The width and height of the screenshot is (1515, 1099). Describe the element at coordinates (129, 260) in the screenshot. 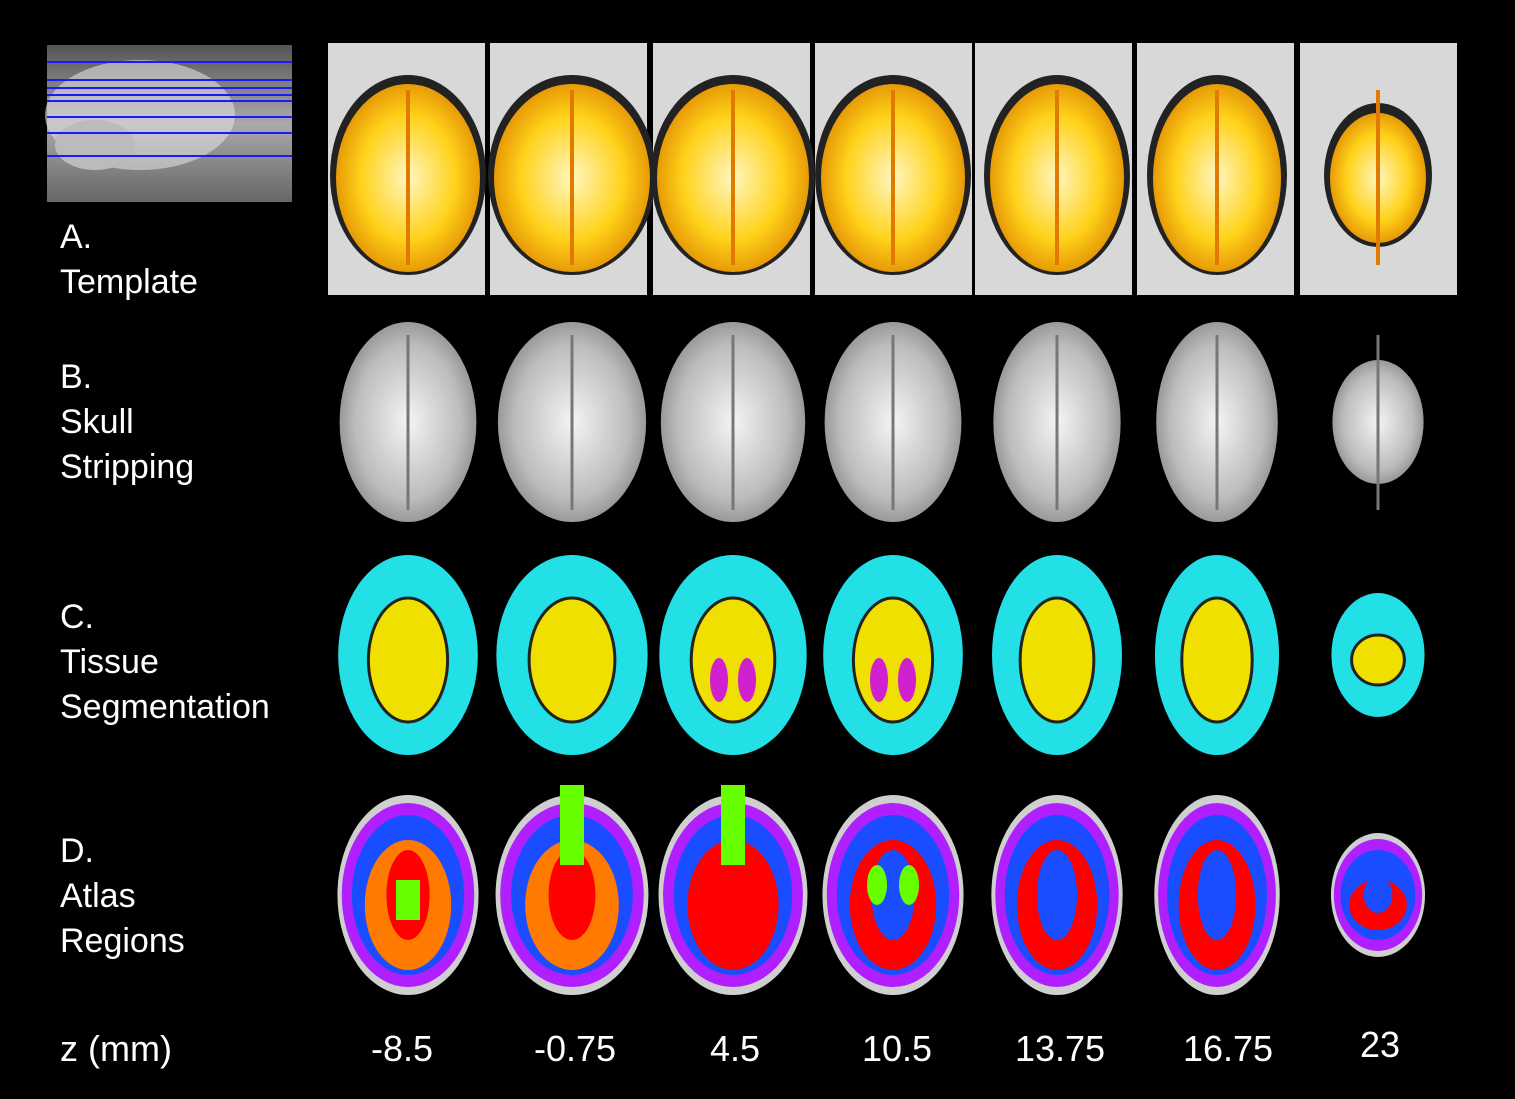

I see `row-a-label: A. Template` at that location.